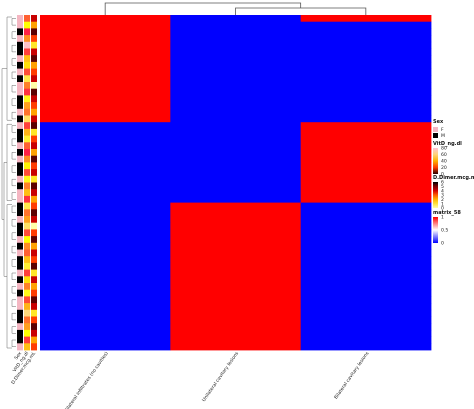 The image size is (474, 409). Describe the element at coordinates (442, 209) in the screenshot. I see `ddimer-legend-tick: 0` at that location.